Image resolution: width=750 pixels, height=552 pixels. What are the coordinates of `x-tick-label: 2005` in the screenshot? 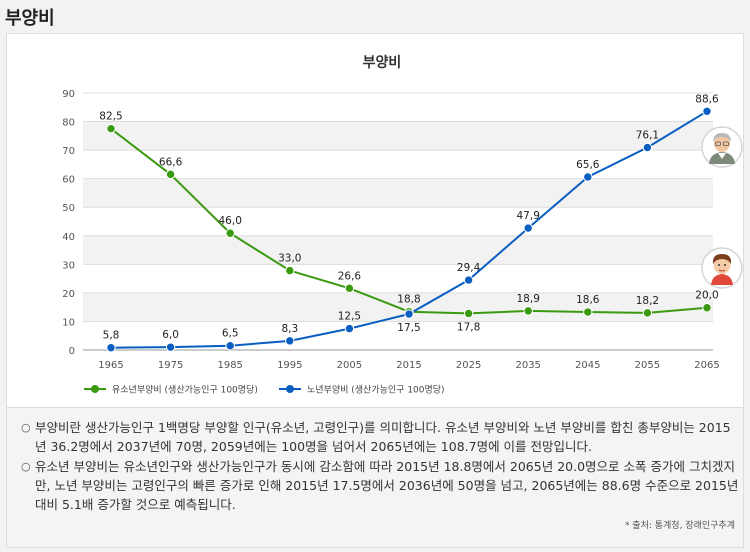 It's located at (349, 365).